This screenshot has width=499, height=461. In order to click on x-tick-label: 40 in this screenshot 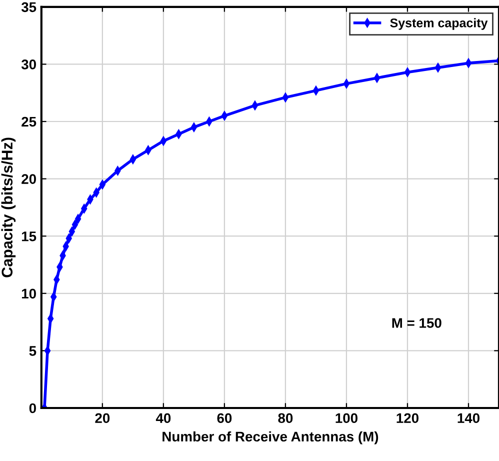, I will do `click(163, 418)`.